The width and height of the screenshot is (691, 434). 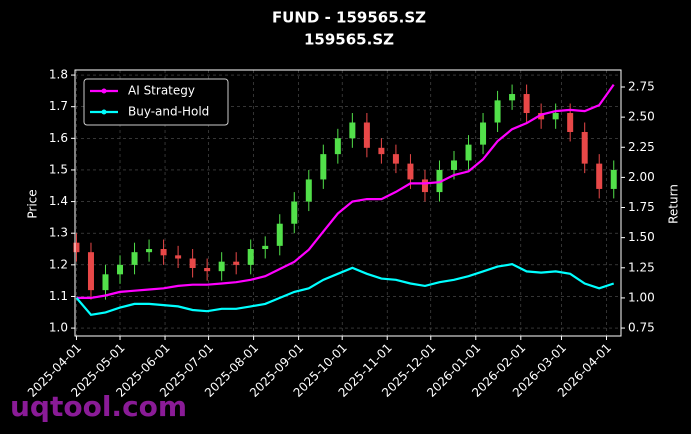 What do you see at coordinates (641, 207) in the screenshot?
I see `y2-tick-label: 1.75` at bounding box center [641, 207].